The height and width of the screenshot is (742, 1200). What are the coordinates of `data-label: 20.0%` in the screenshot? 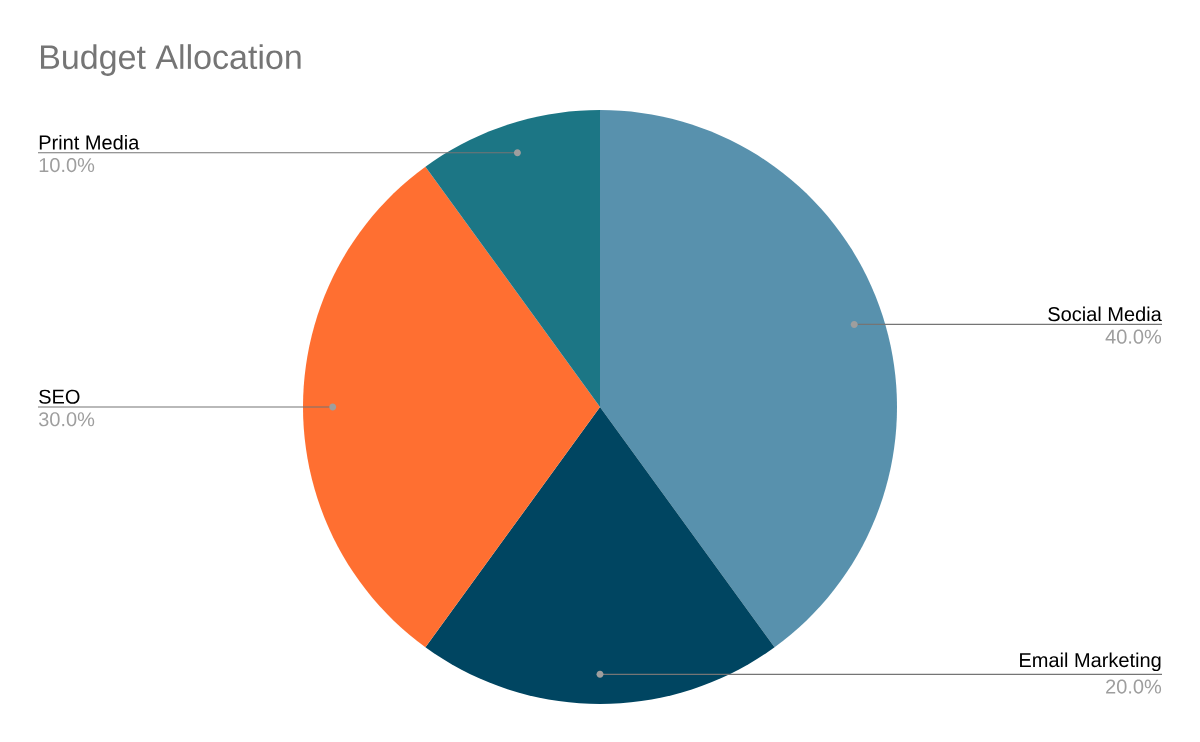 It's located at (1134, 686).